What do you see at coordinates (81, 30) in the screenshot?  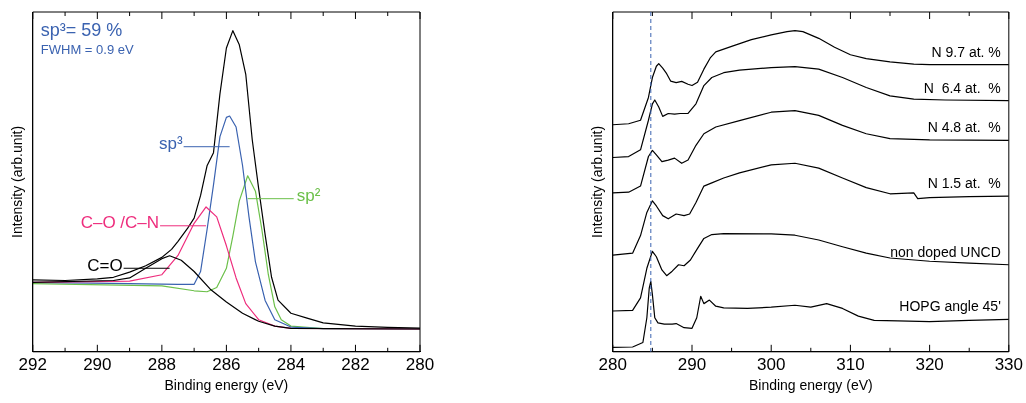 I see `annotation: sp³= 59 %` at bounding box center [81, 30].